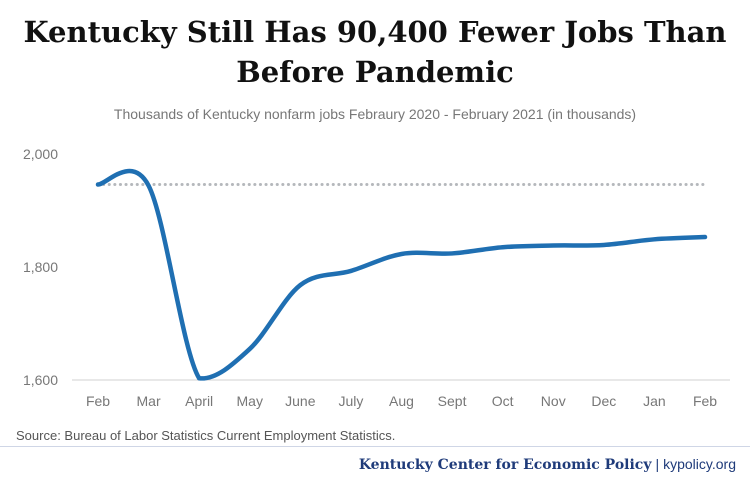  I want to click on x-tick-label: Oct, so click(503, 401).